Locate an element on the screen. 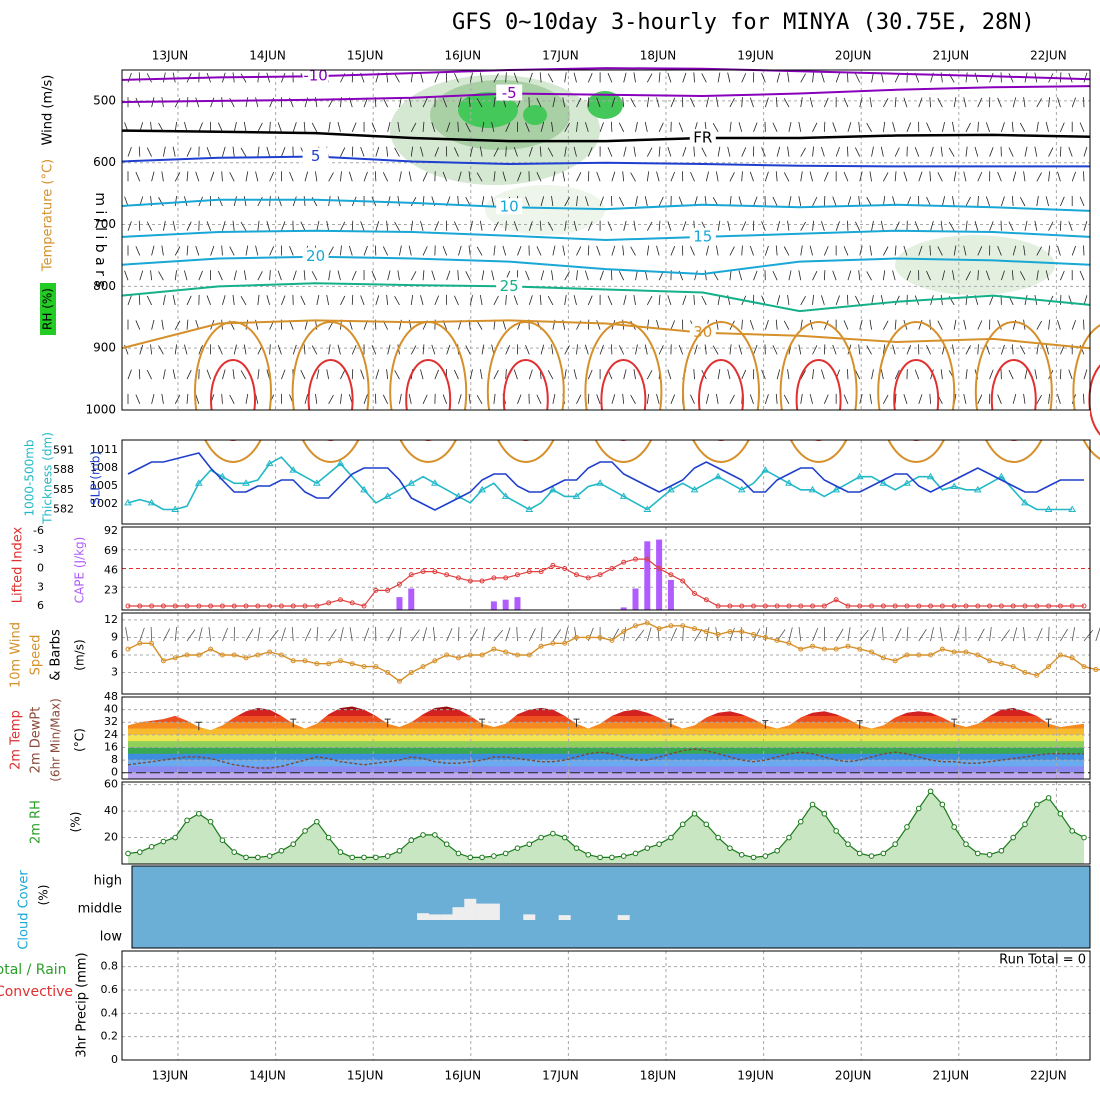 The image size is (1100, 1100). rh-legend-swatch is located at coordinates (48, 309).